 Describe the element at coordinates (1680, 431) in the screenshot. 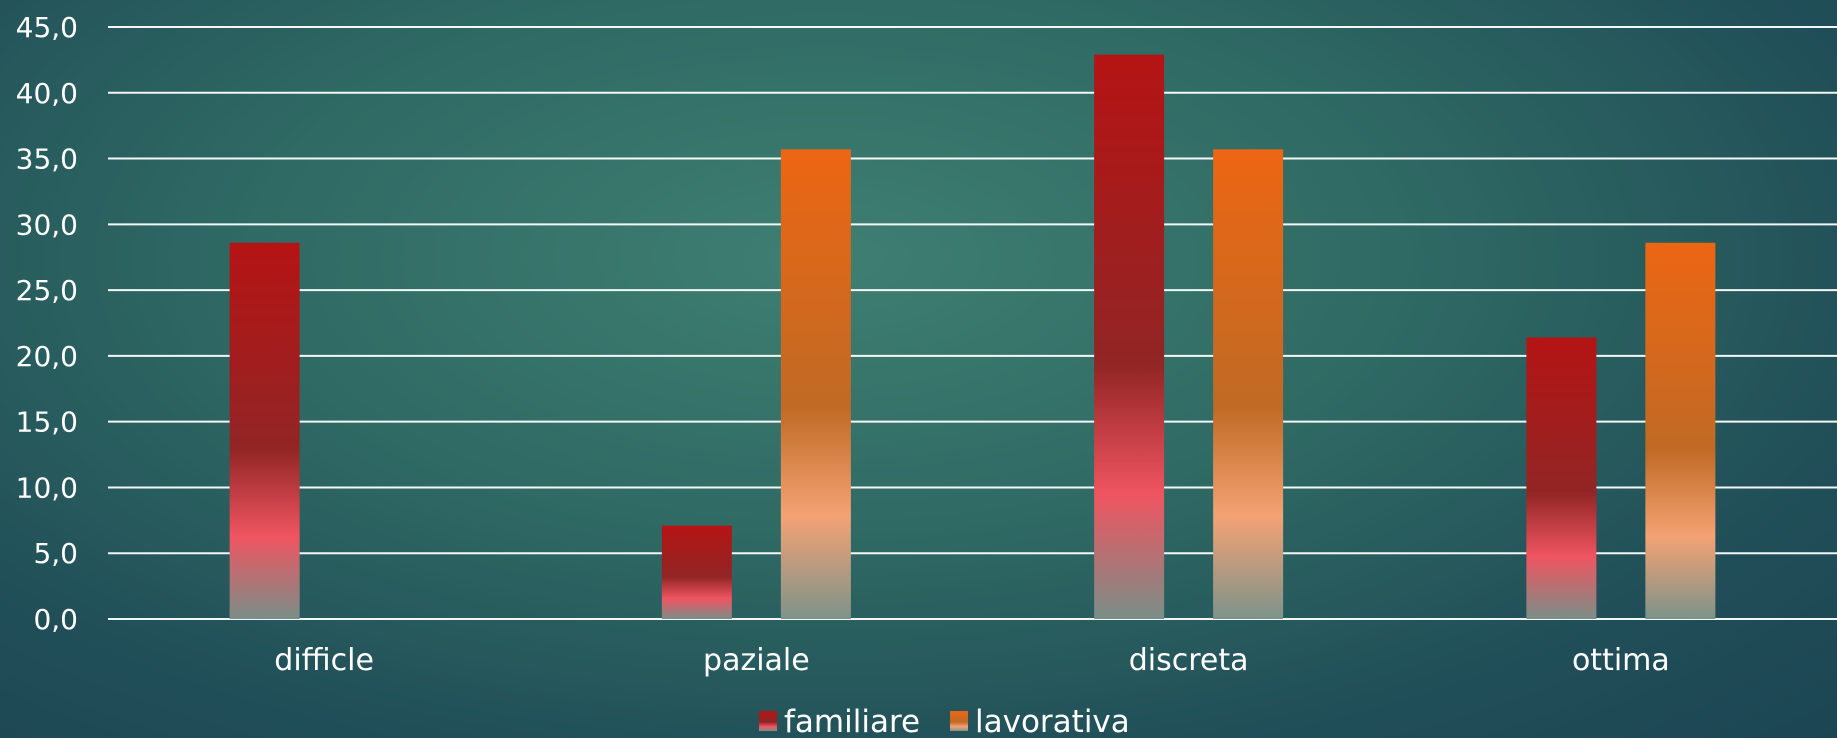

I see `bar-lavorativa-ottima` at that location.